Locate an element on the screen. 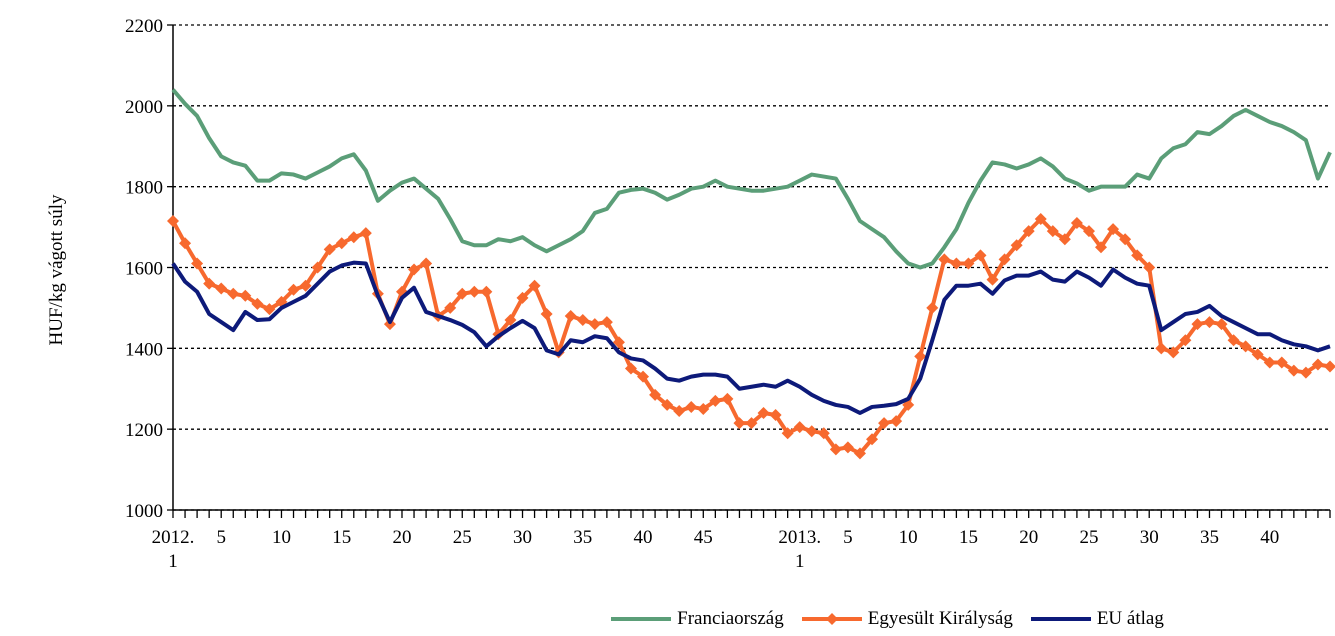 This screenshot has height=636, width=1335. x-tick-label: 5 is located at coordinates (221, 537).